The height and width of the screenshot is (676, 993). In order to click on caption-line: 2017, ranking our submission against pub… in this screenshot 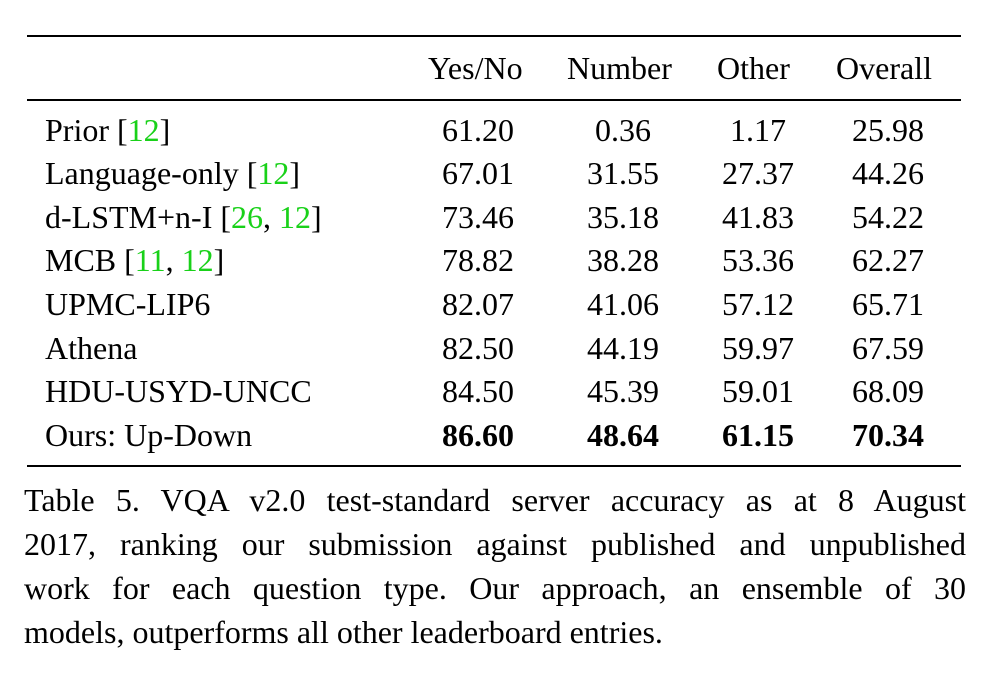, I will do `click(495, 544)`.